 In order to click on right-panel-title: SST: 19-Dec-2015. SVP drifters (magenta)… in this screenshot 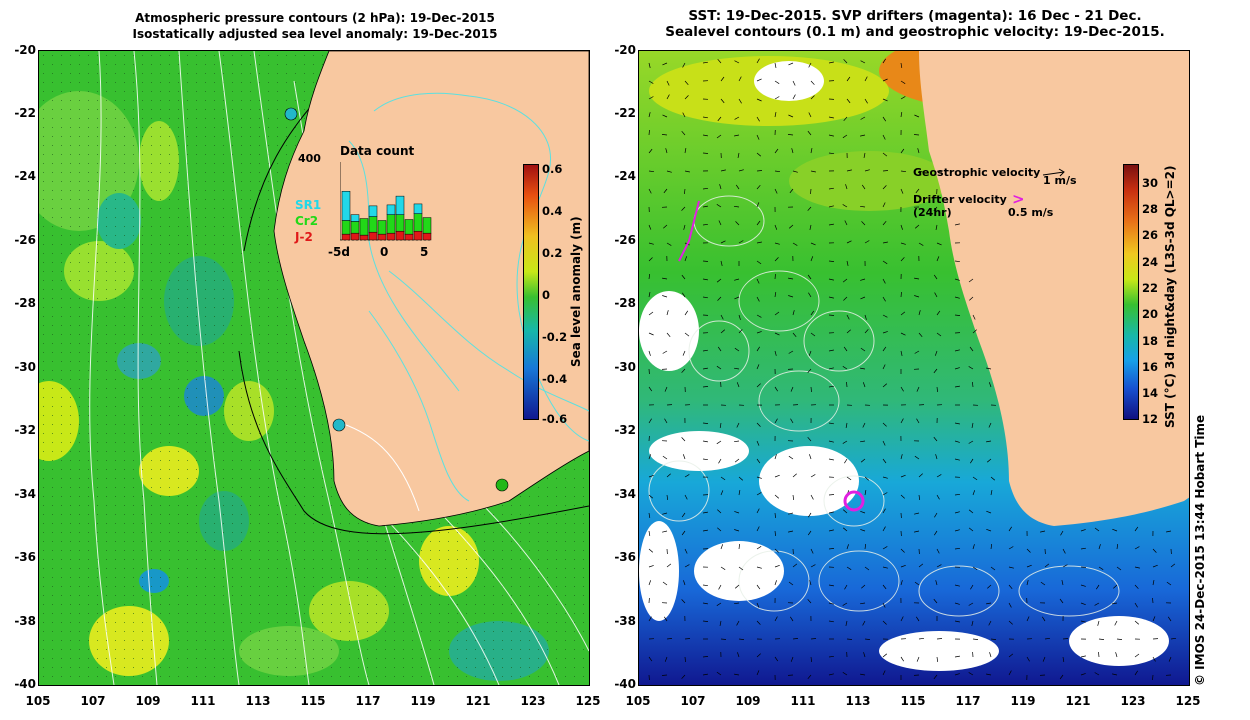, I will do `click(915, 24)`.